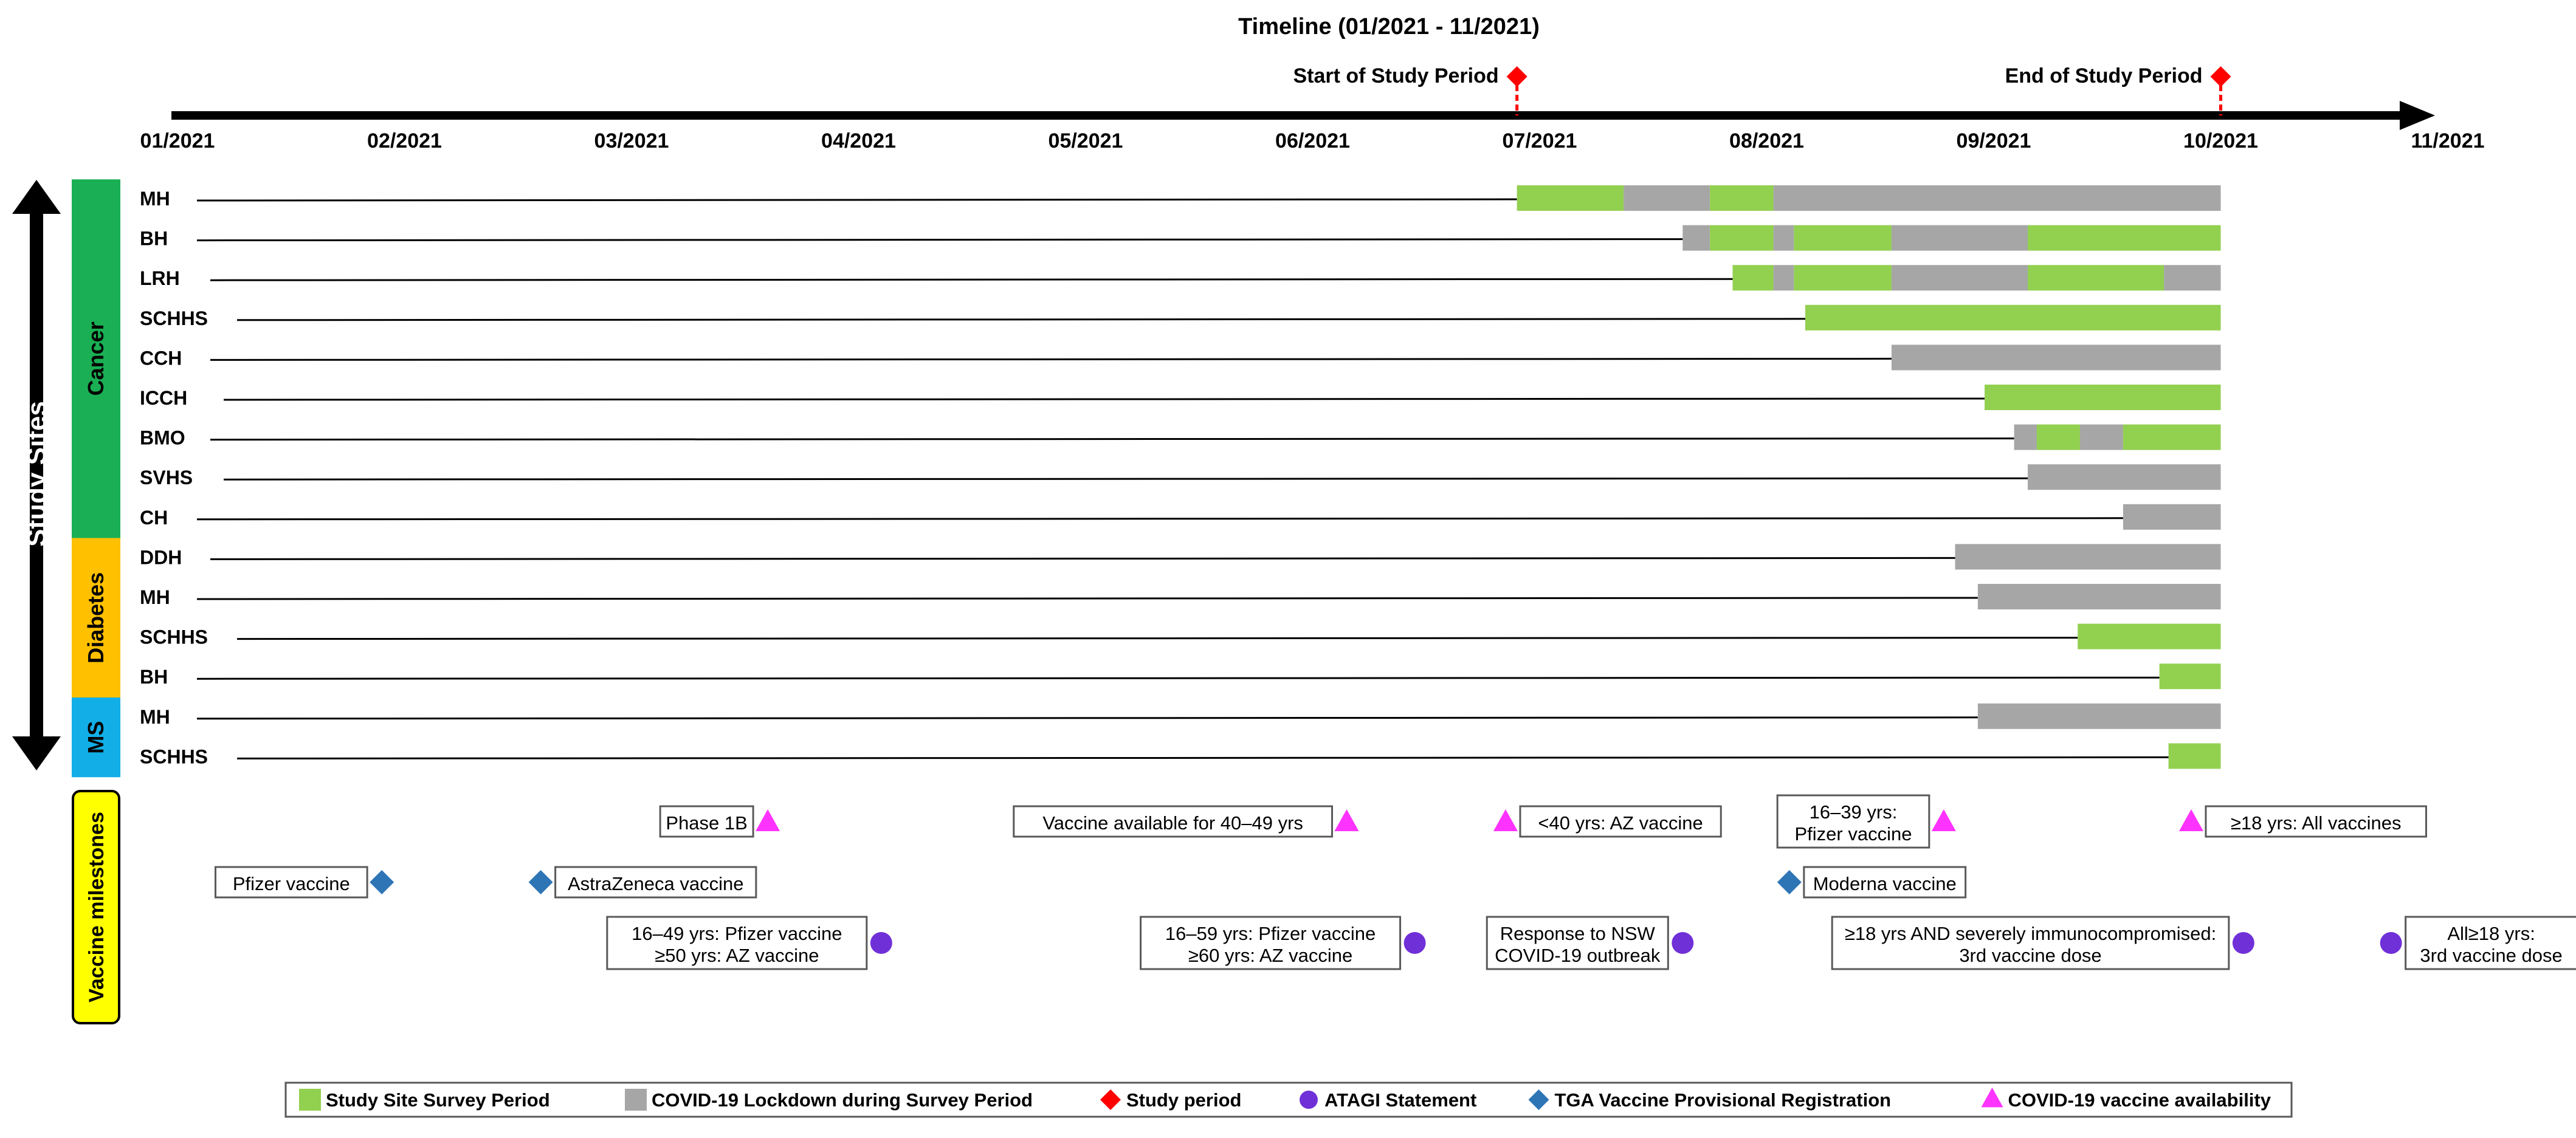 The height and width of the screenshot is (1138, 2576). I want to click on month-tick-label: 10/2021, so click(2220, 141).